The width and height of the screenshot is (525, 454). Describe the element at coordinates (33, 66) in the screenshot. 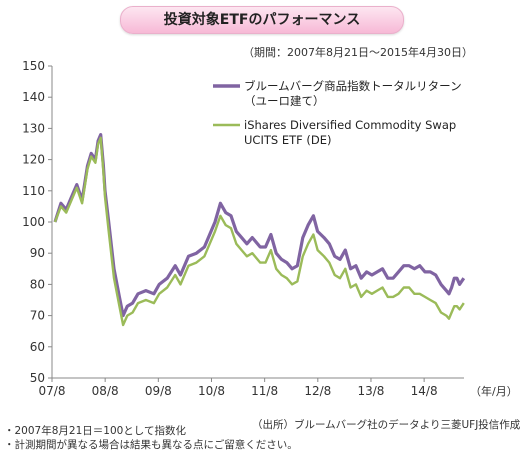

I see `y-tick-label: 150` at that location.